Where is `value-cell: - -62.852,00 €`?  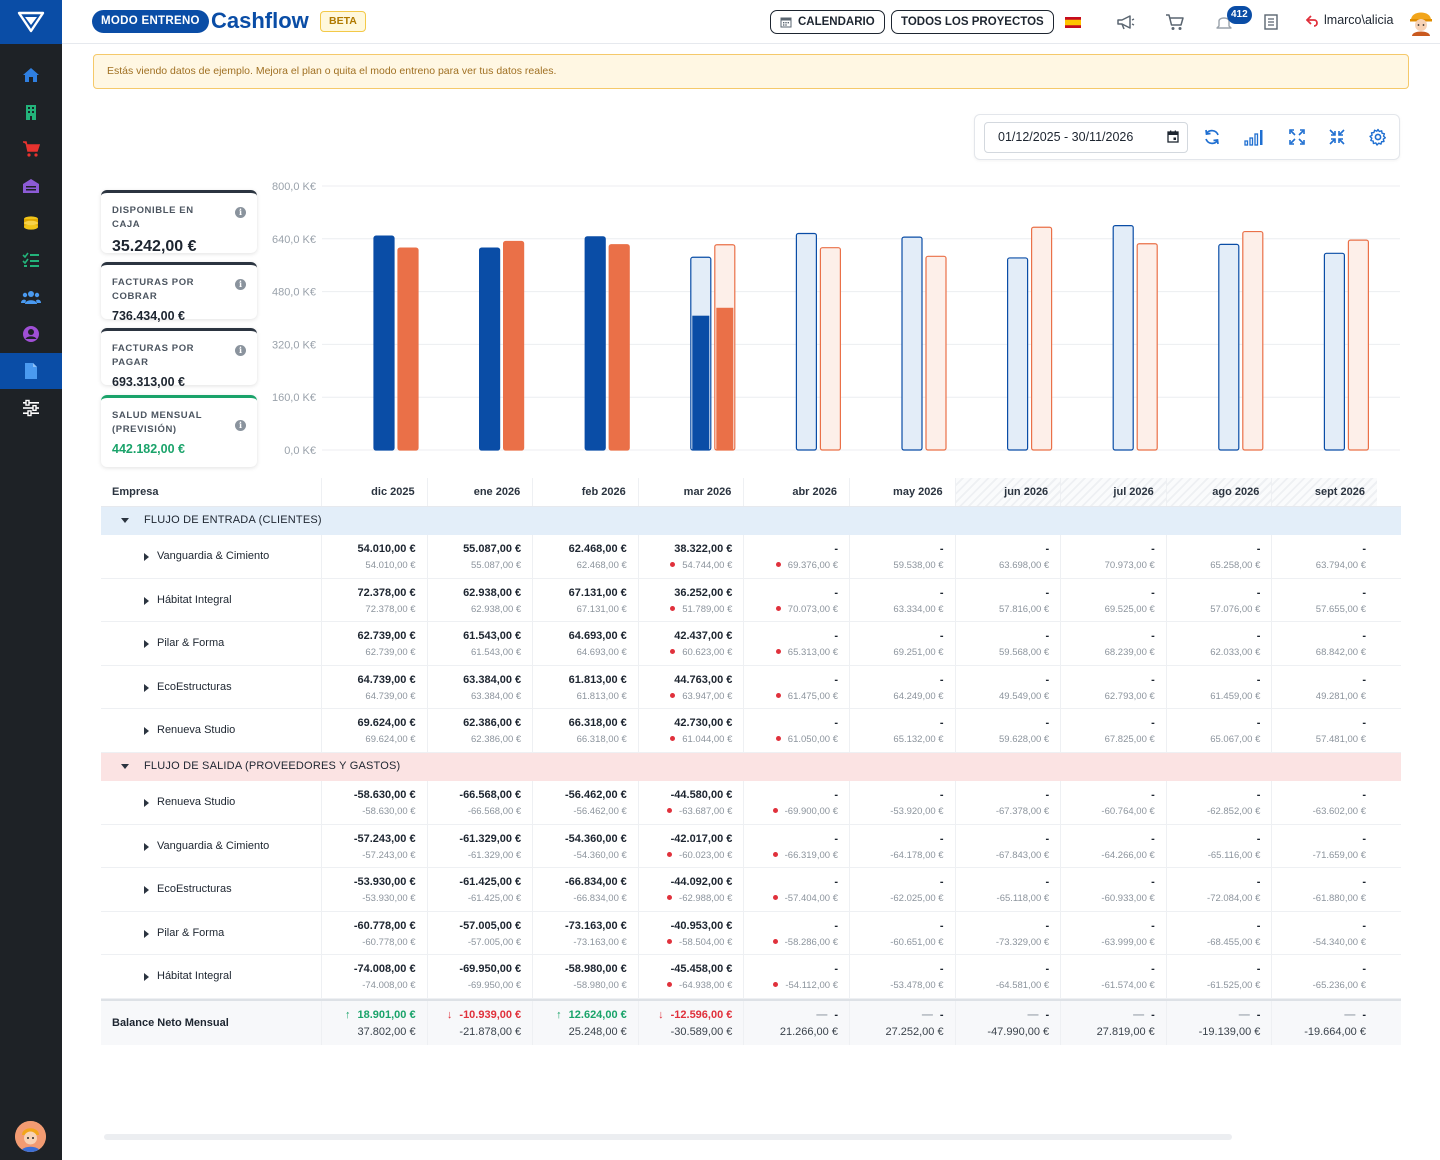
value-cell: - -62.852,00 € is located at coordinates (1218, 802).